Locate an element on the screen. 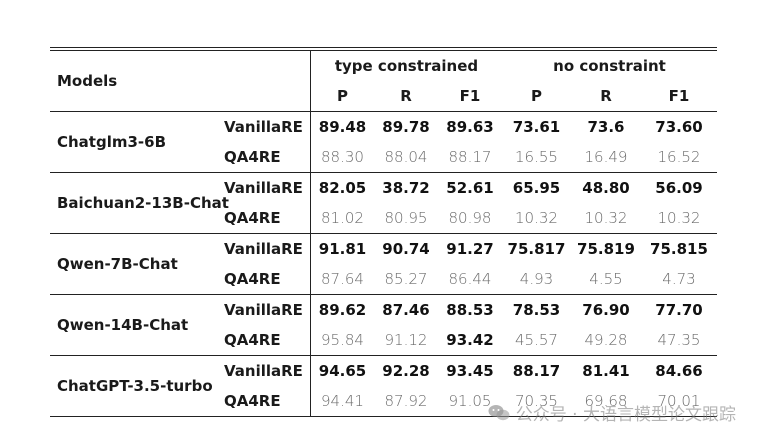 This screenshot has width=760, height=444. table-cell: 91.27 is located at coordinates (470, 249).